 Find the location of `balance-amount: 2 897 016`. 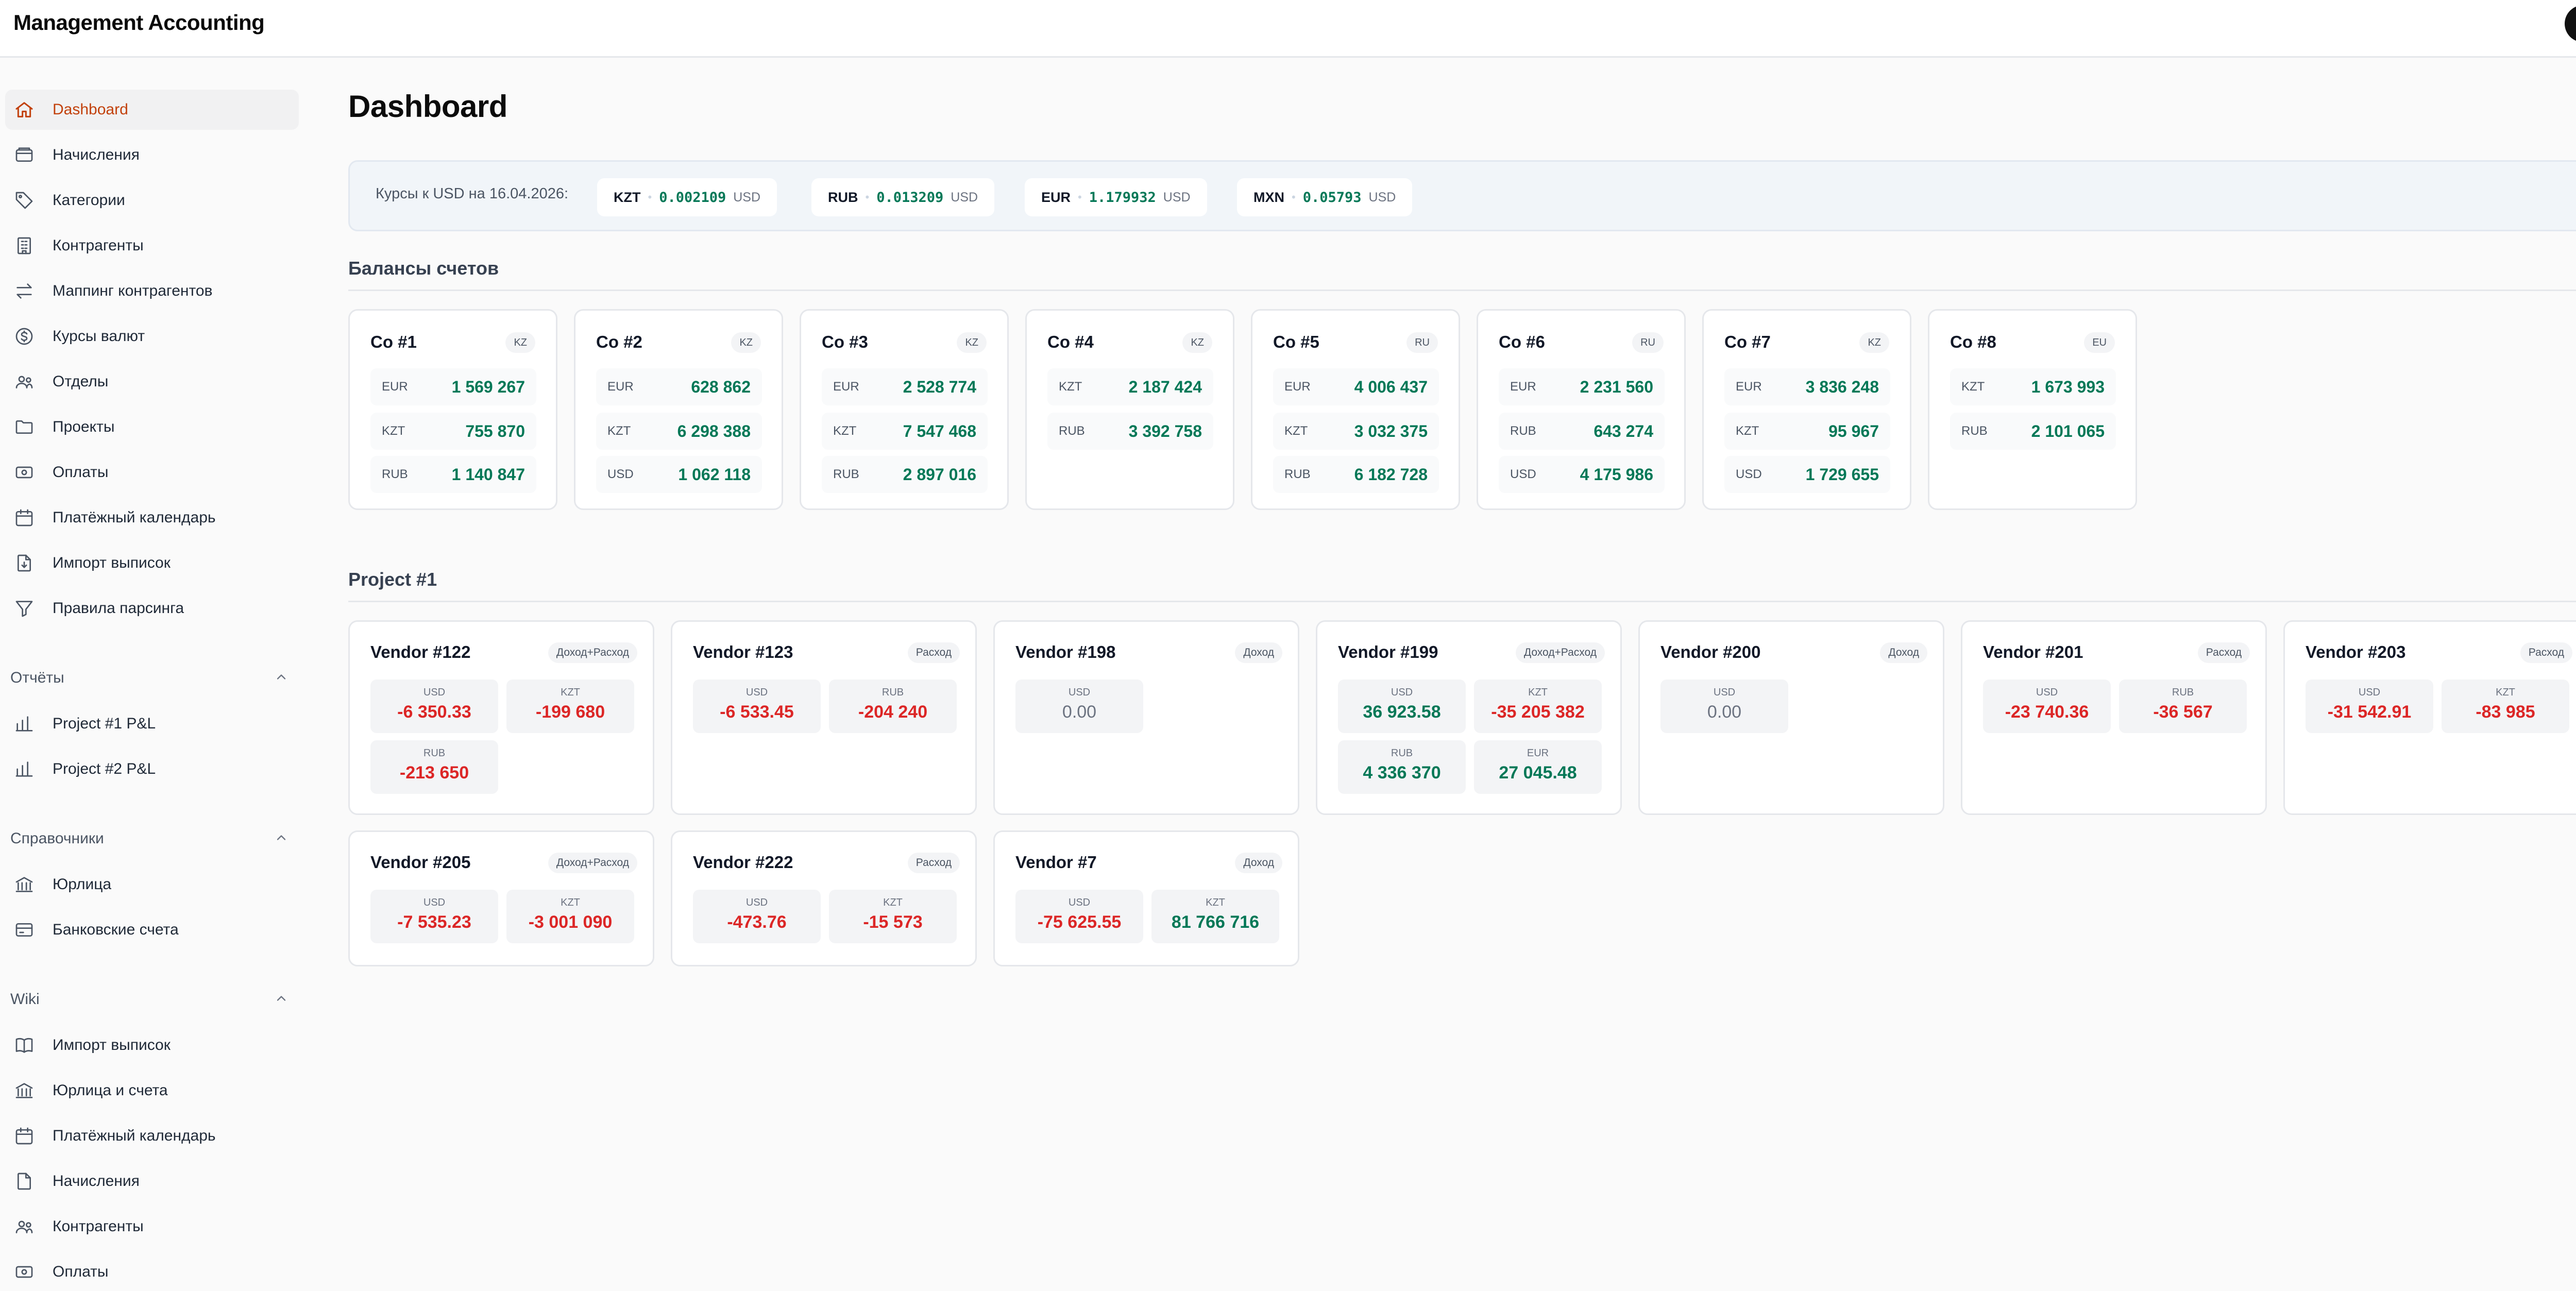

balance-amount: 2 897 016 is located at coordinates (939, 475).